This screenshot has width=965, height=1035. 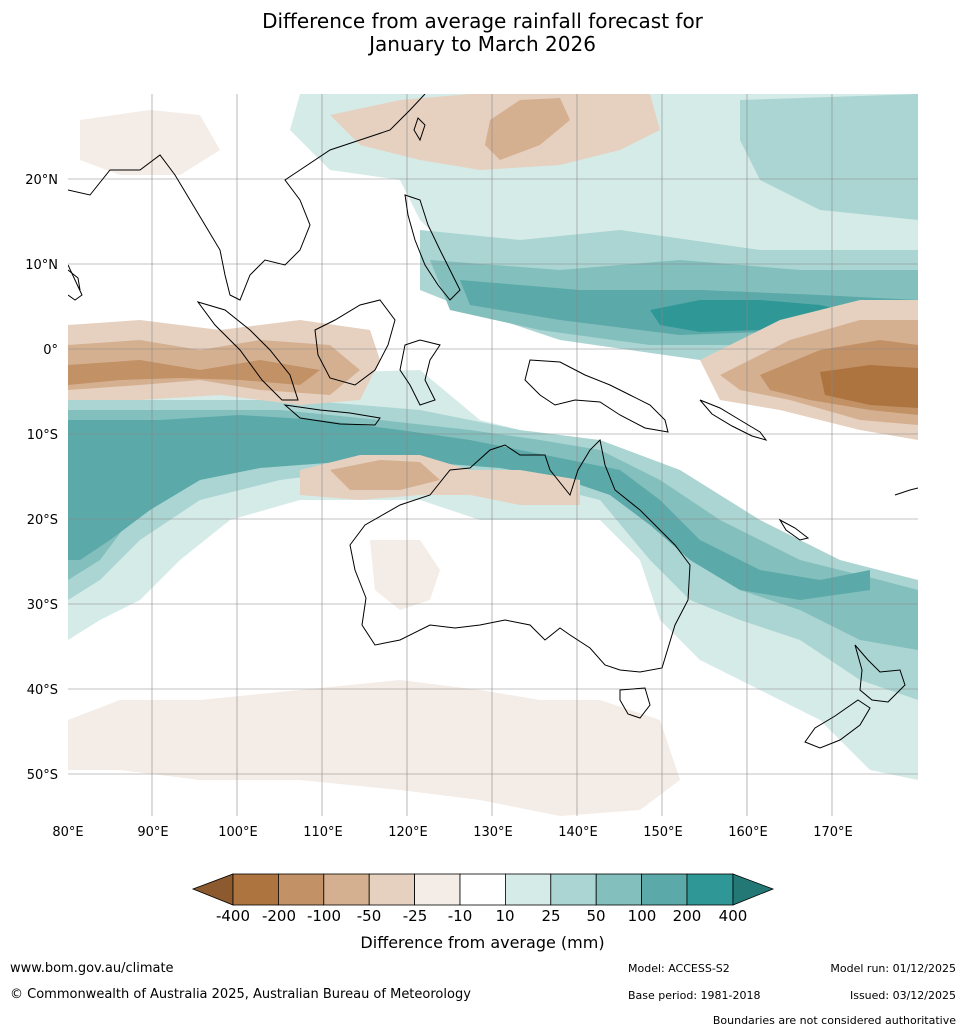 I want to click on dry-region-australia-inland, so click(x=405, y=575).